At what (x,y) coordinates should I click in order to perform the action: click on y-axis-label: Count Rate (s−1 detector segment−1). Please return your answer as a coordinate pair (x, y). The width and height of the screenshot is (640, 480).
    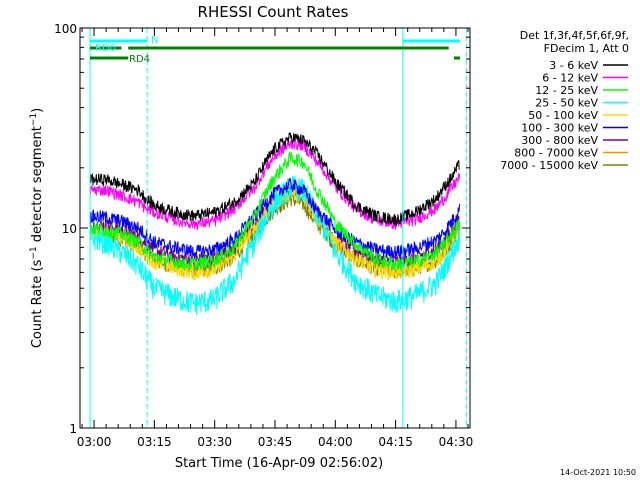
    Looking at the image, I should click on (37, 228).